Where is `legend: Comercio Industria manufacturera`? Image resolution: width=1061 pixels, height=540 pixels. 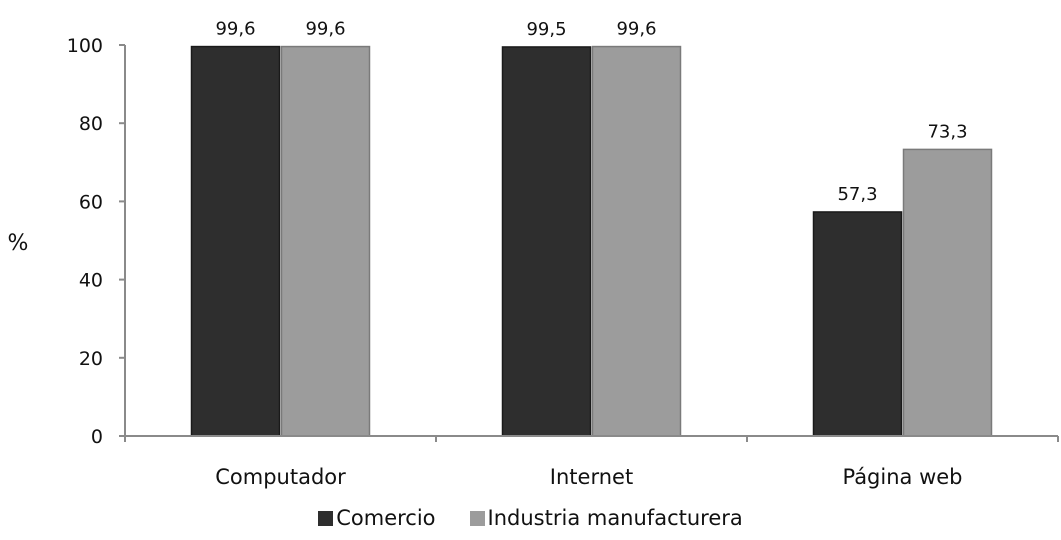
legend: Comercio Industria manufacturera is located at coordinates (530, 518).